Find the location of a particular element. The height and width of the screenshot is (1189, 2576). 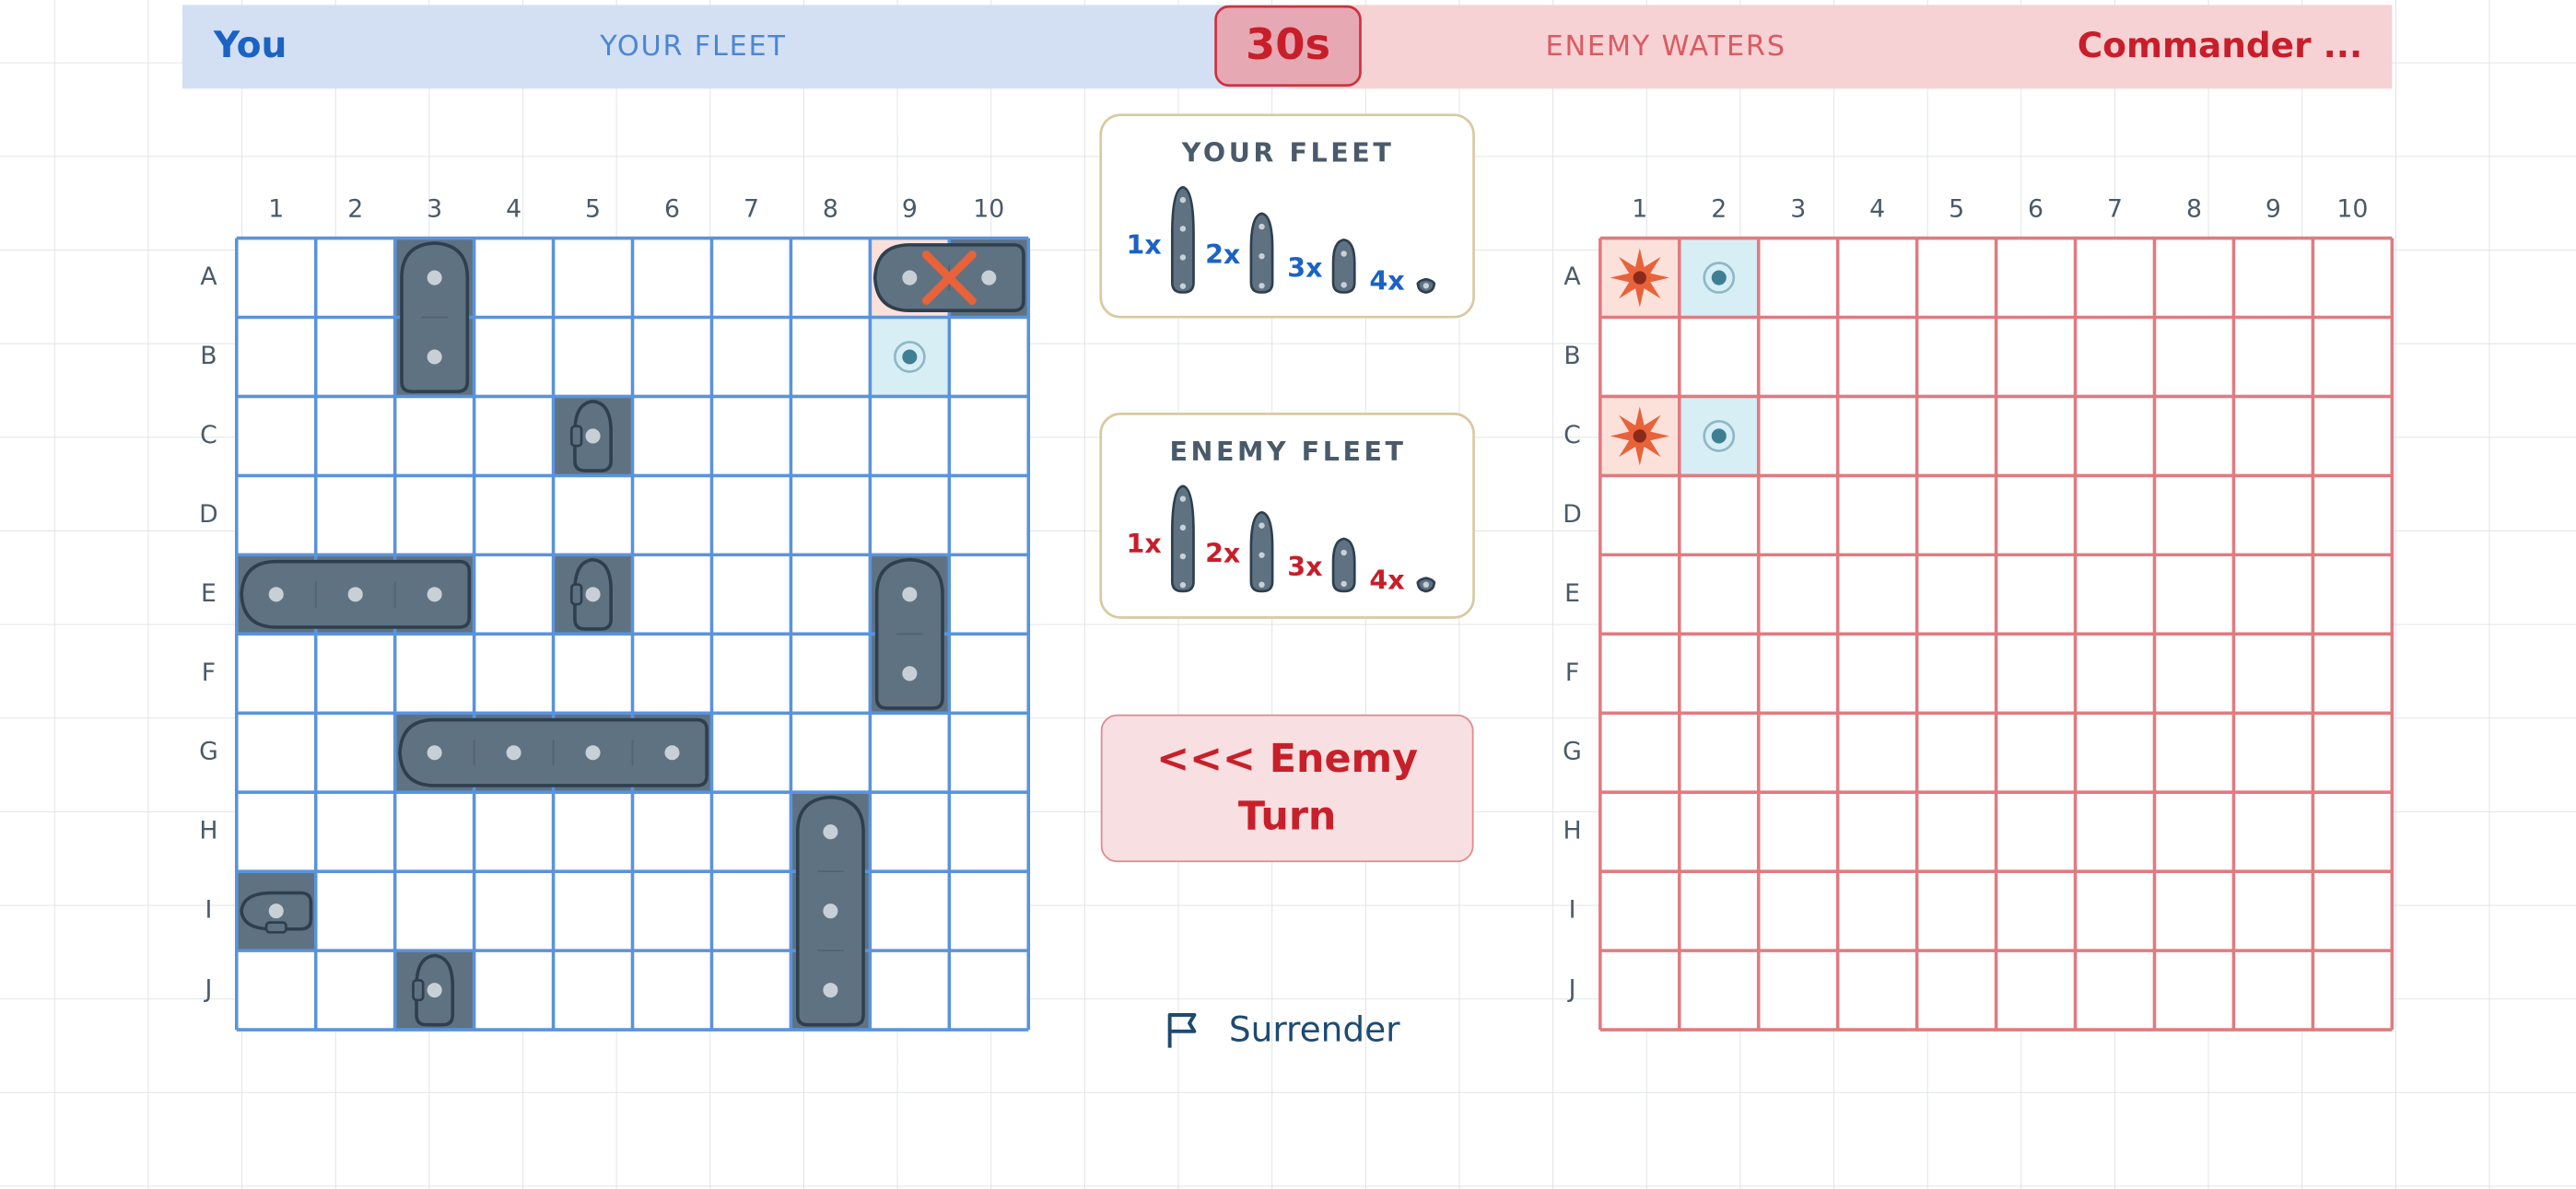

surrender-button: Surrender is located at coordinates (1314, 1028).